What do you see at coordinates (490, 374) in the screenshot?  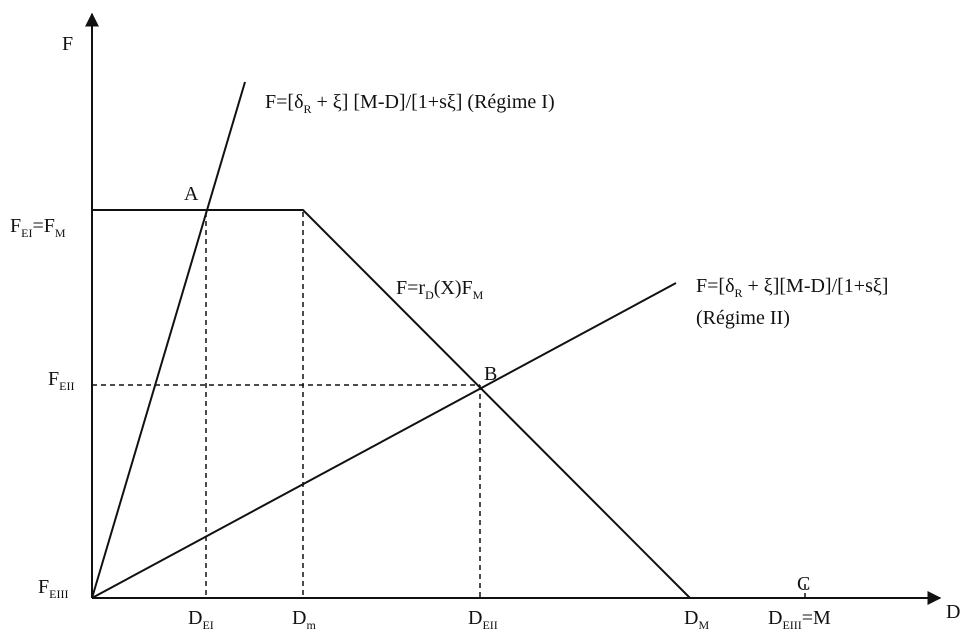 I see `point-b: B` at bounding box center [490, 374].